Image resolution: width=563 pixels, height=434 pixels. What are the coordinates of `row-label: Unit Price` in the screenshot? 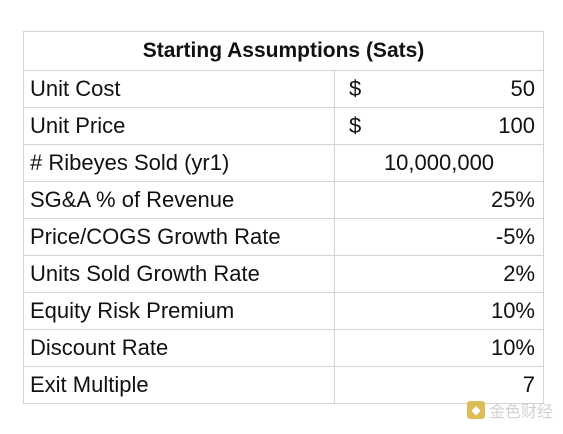 It's located at (179, 126).